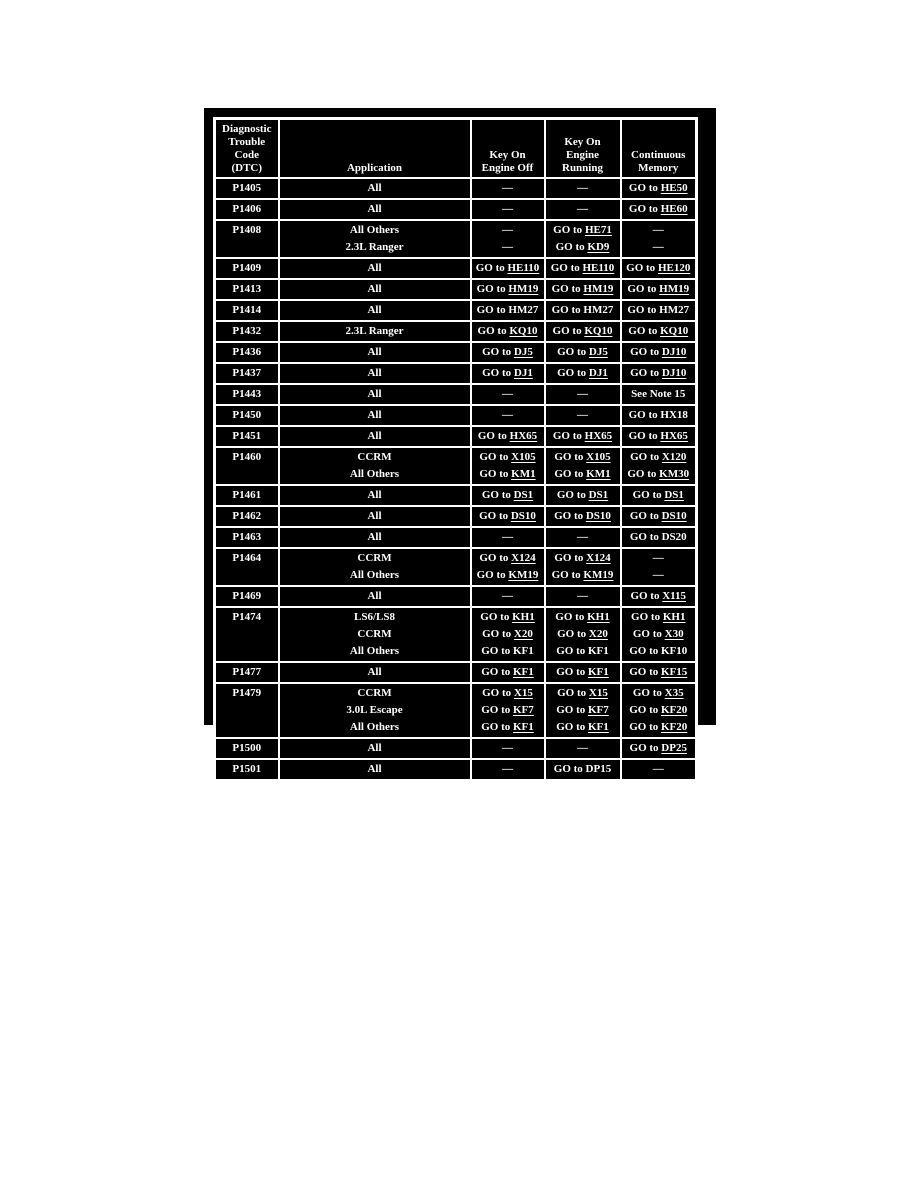  What do you see at coordinates (507, 495) in the screenshot?
I see `key-on-engine-off-cell: GO to DS1` at bounding box center [507, 495].